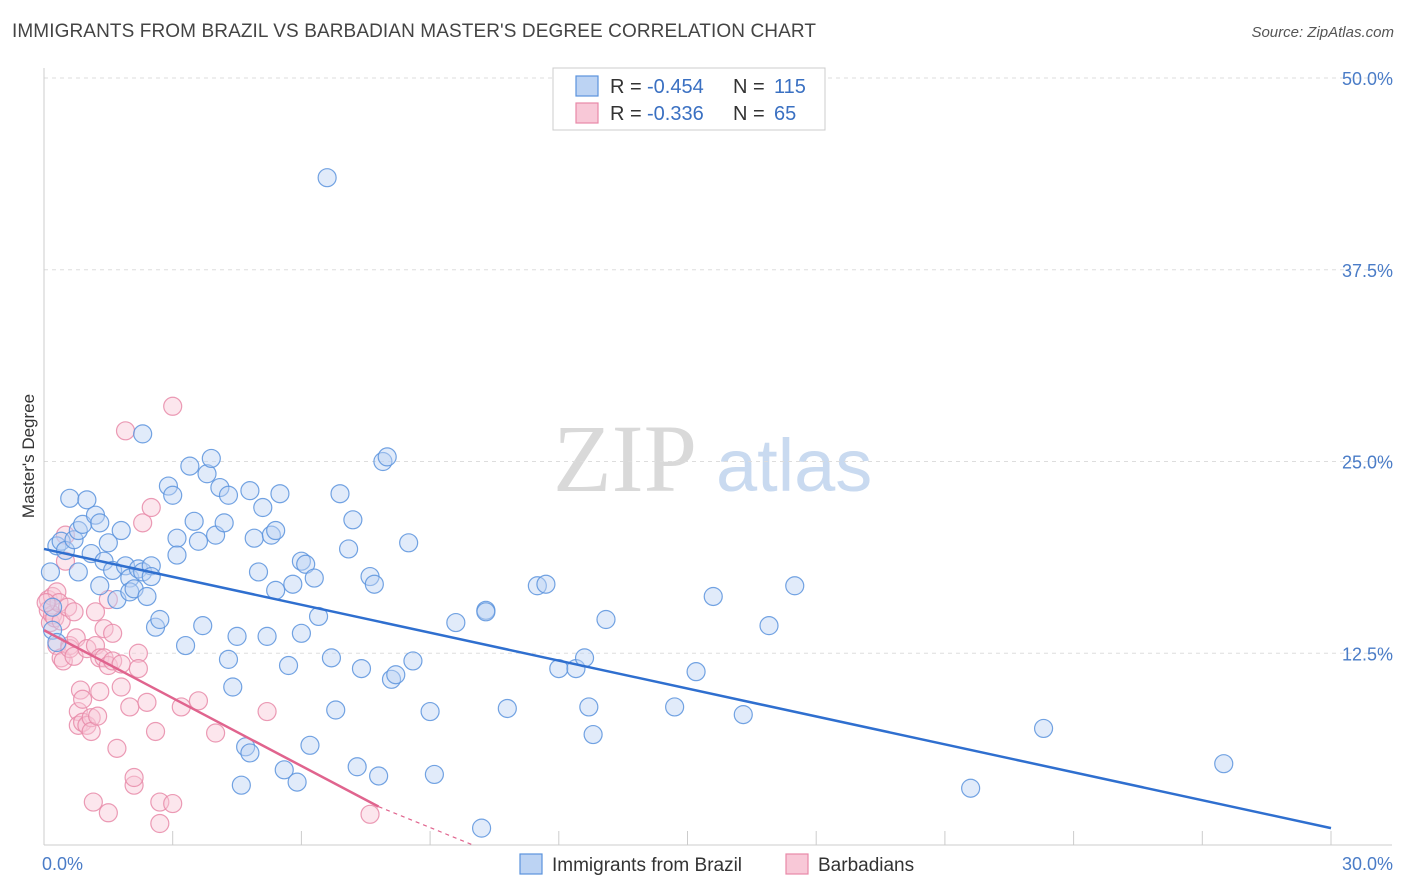 This screenshot has height=892, width=1406. Describe the element at coordinates (712, 458) in the screenshot. I see `watermark: ZIP atlas` at that location.